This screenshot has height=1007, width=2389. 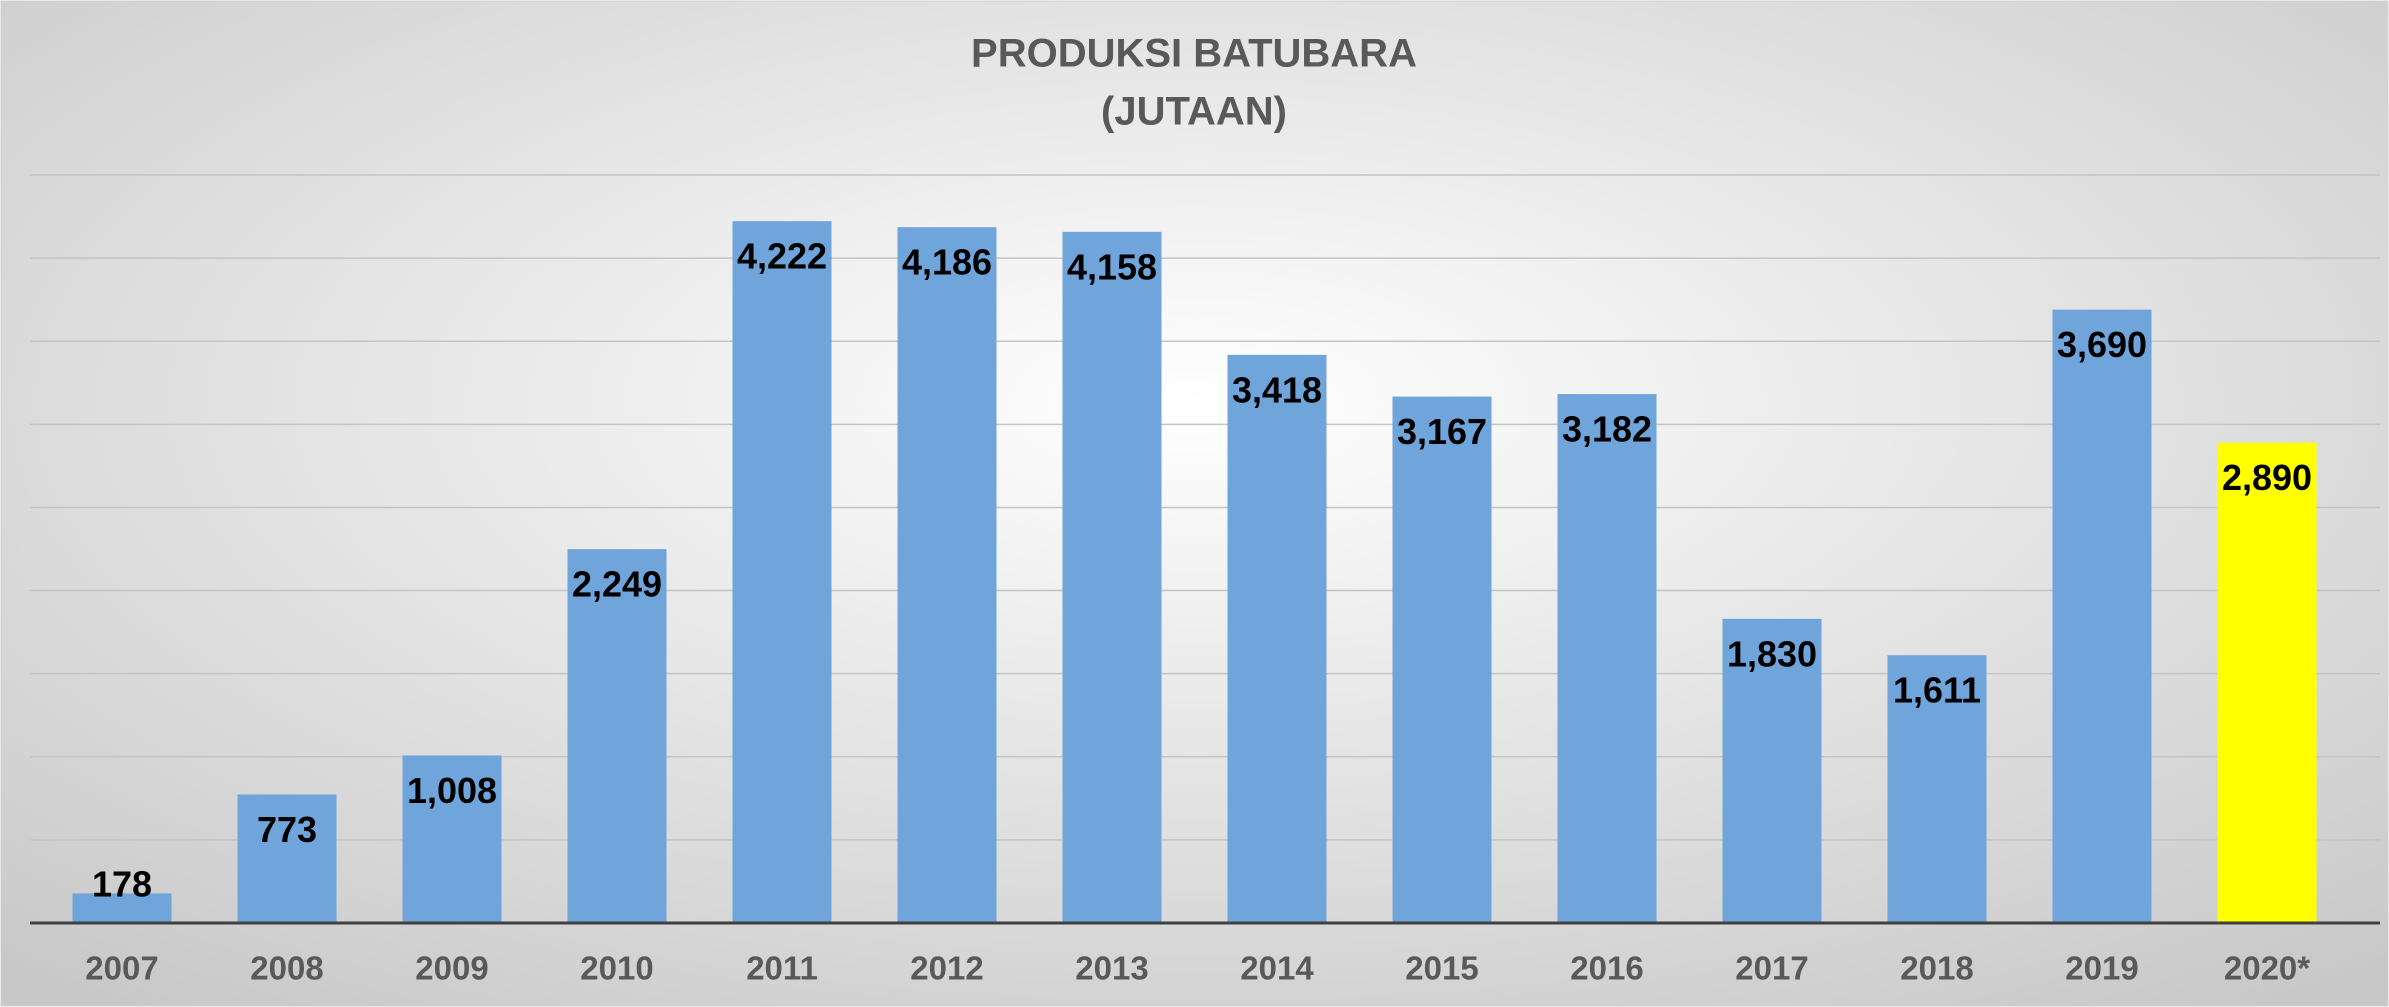 I want to click on x-tick-label: 2008, so click(x=286, y=968).